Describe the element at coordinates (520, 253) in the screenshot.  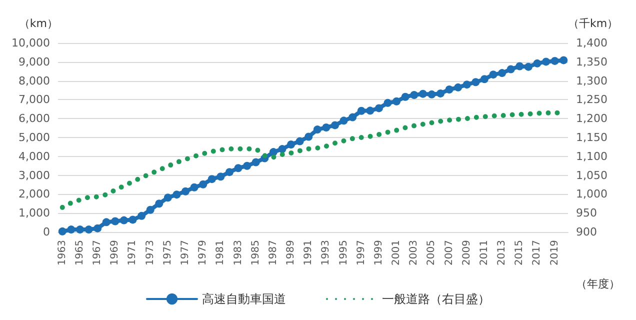
I see `x-tick-label: 2015` at that location.